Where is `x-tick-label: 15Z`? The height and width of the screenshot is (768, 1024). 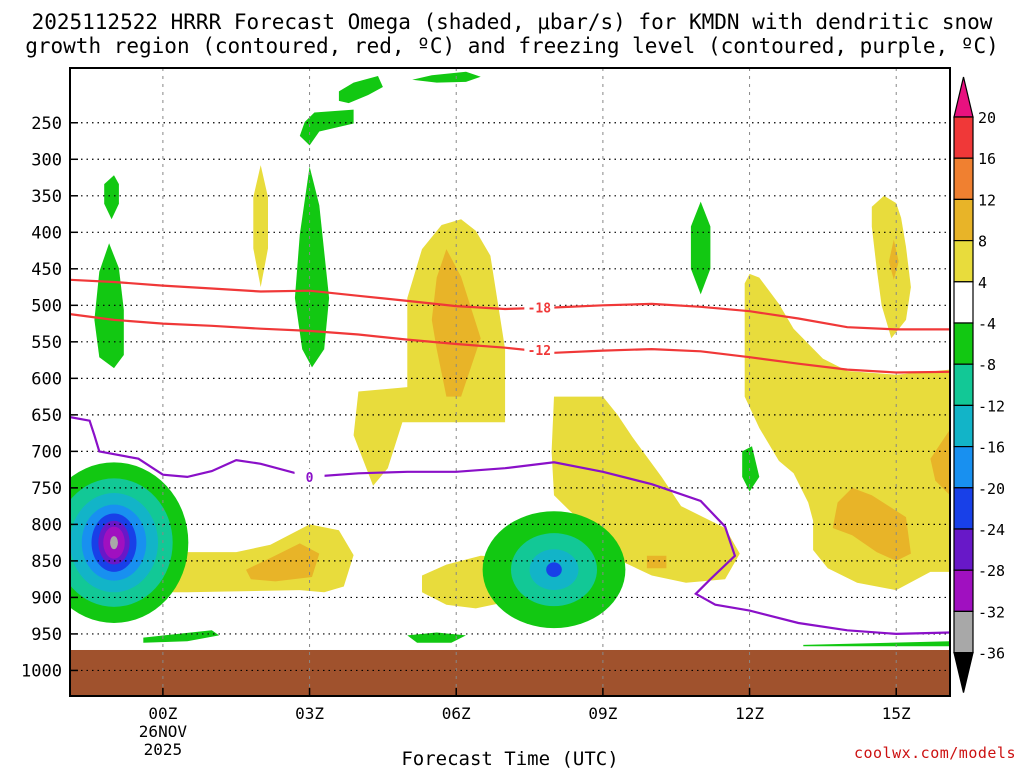
x-tick-label: 15Z is located at coordinates (896, 713).